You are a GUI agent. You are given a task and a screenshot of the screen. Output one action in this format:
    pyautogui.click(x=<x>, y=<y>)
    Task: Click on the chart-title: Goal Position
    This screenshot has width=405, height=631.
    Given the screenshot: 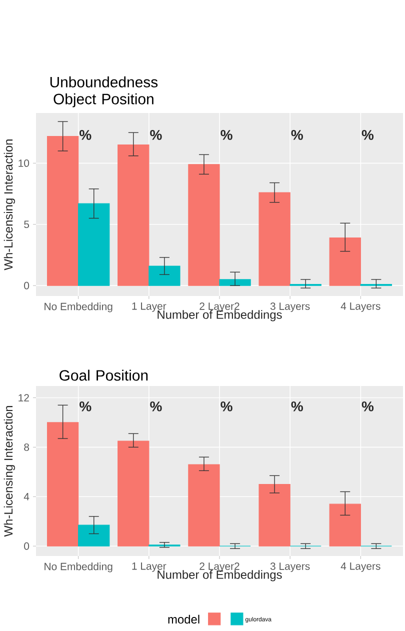 What is the action you would take?
    pyautogui.click(x=104, y=375)
    